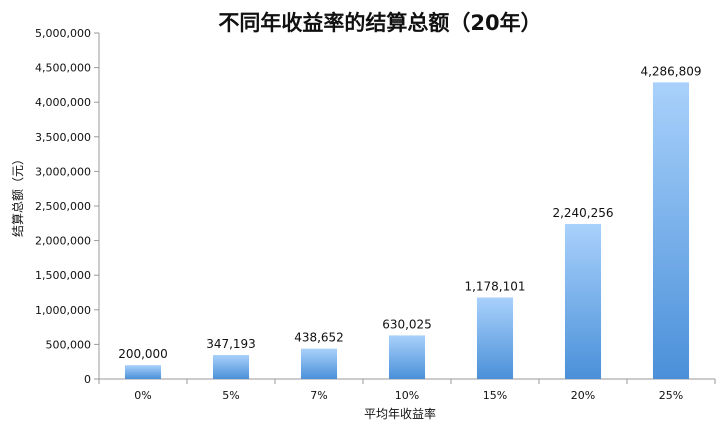  Describe the element at coordinates (319, 338) in the screenshot. I see `bar-value-label: 438,652` at that location.